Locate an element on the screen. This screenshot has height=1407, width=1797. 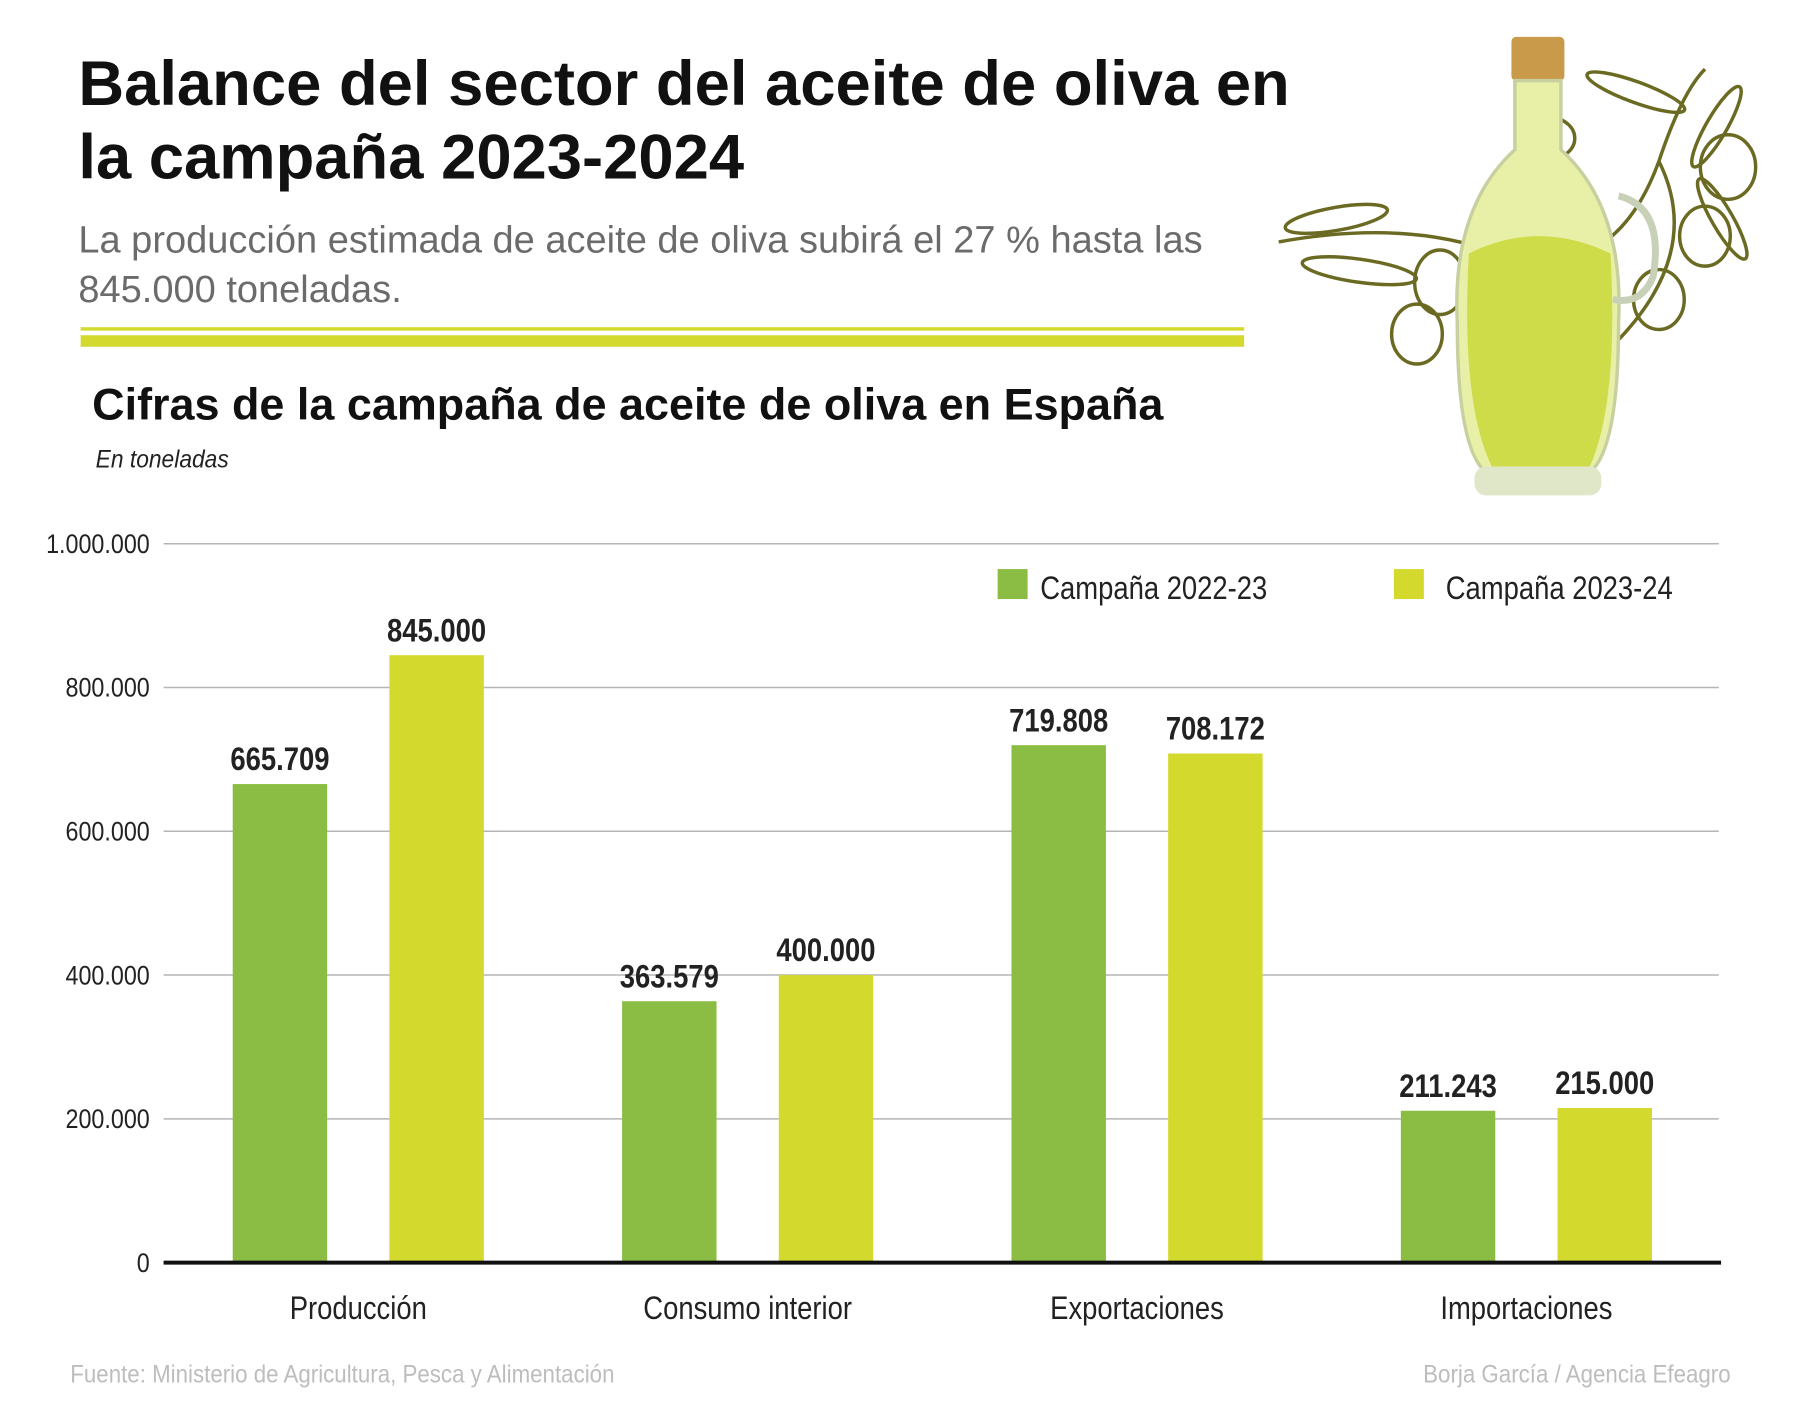
data-label: 215.000 is located at coordinates (1604, 1084).